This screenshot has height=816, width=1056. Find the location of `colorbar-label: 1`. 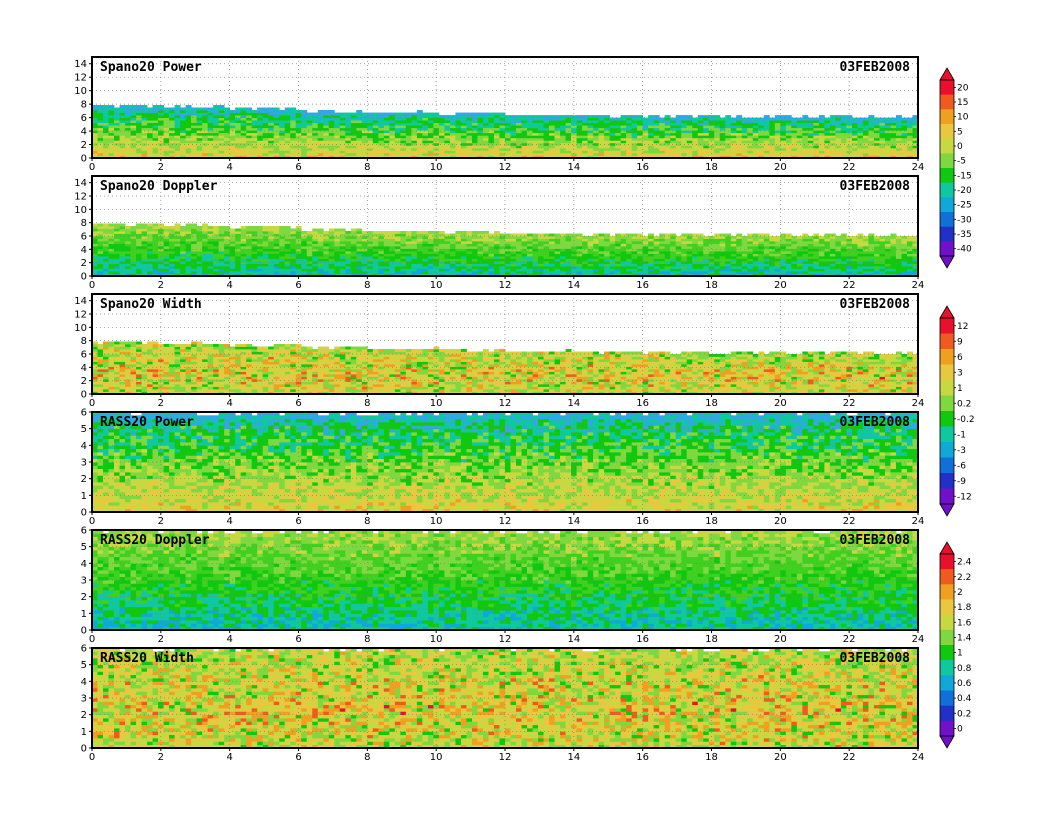

colorbar-label: 1 is located at coordinates (960, 389).